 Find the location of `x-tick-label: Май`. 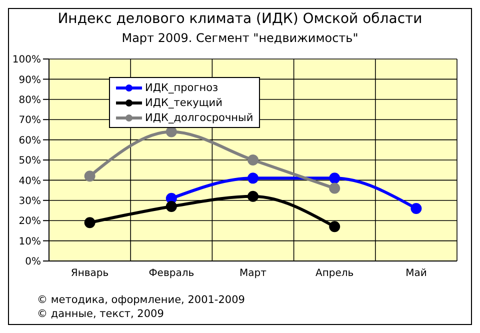

x-tick-label: Май is located at coordinates (416, 274).